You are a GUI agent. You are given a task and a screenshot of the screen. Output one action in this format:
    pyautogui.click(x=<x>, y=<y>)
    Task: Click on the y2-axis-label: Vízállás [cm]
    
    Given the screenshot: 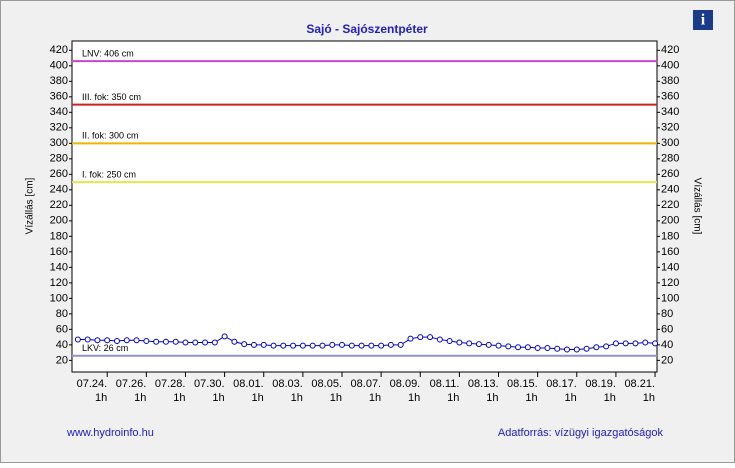 What is the action you would take?
    pyautogui.click(x=696, y=206)
    